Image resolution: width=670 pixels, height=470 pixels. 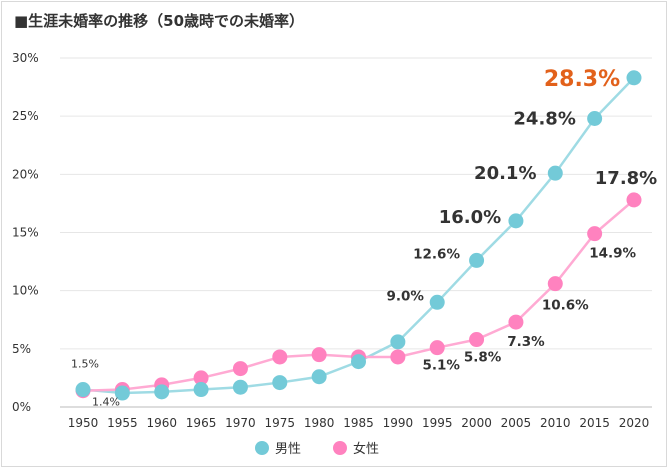 I want to click on x-tick-label: 1995, so click(x=437, y=423).